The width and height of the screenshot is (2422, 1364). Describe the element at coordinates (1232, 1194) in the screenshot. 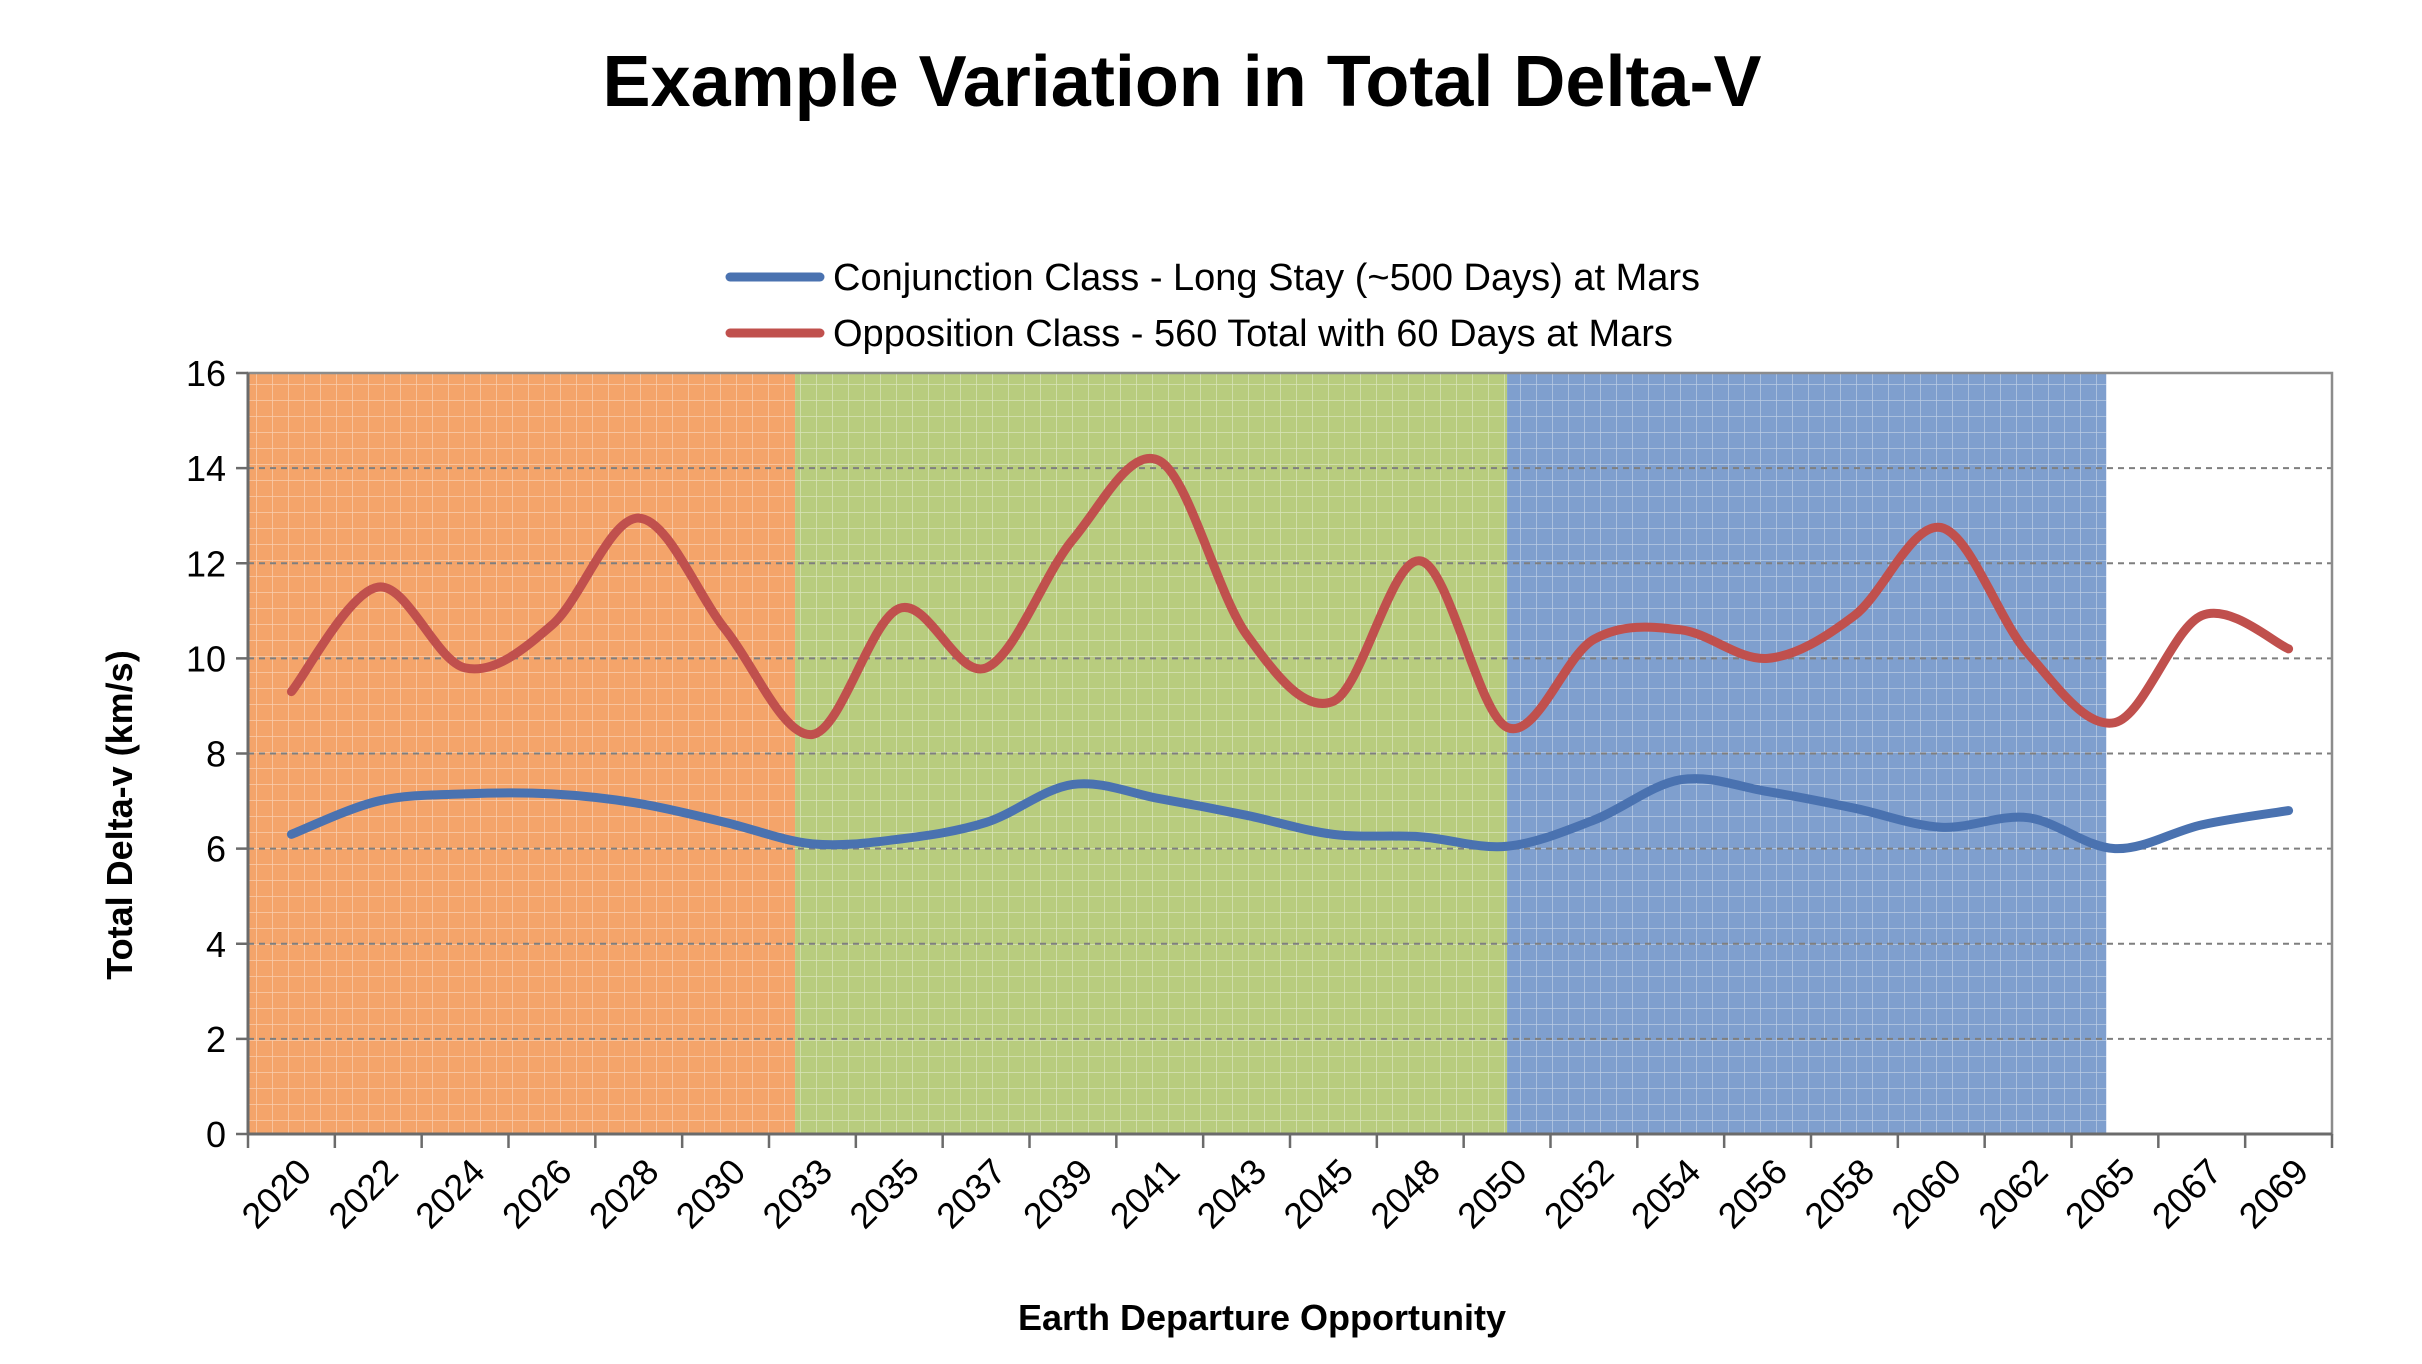

I see `x-tick-label-2043: 2043` at that location.